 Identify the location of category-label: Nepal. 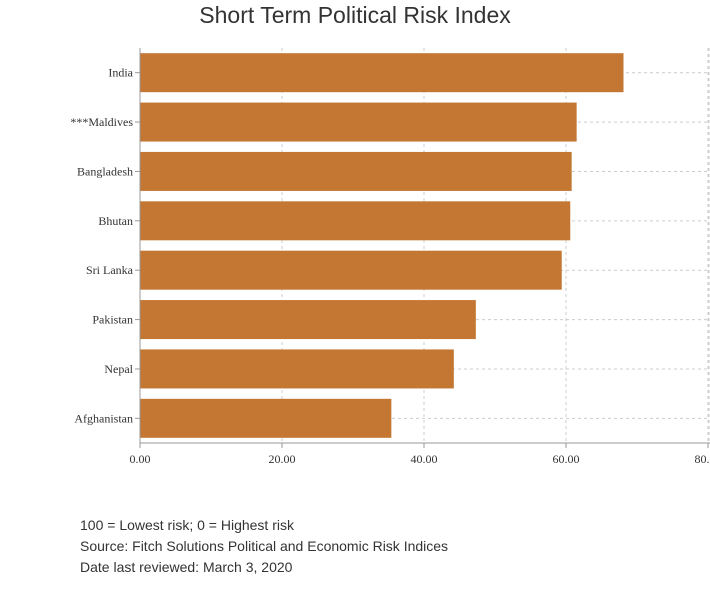
(118, 369).